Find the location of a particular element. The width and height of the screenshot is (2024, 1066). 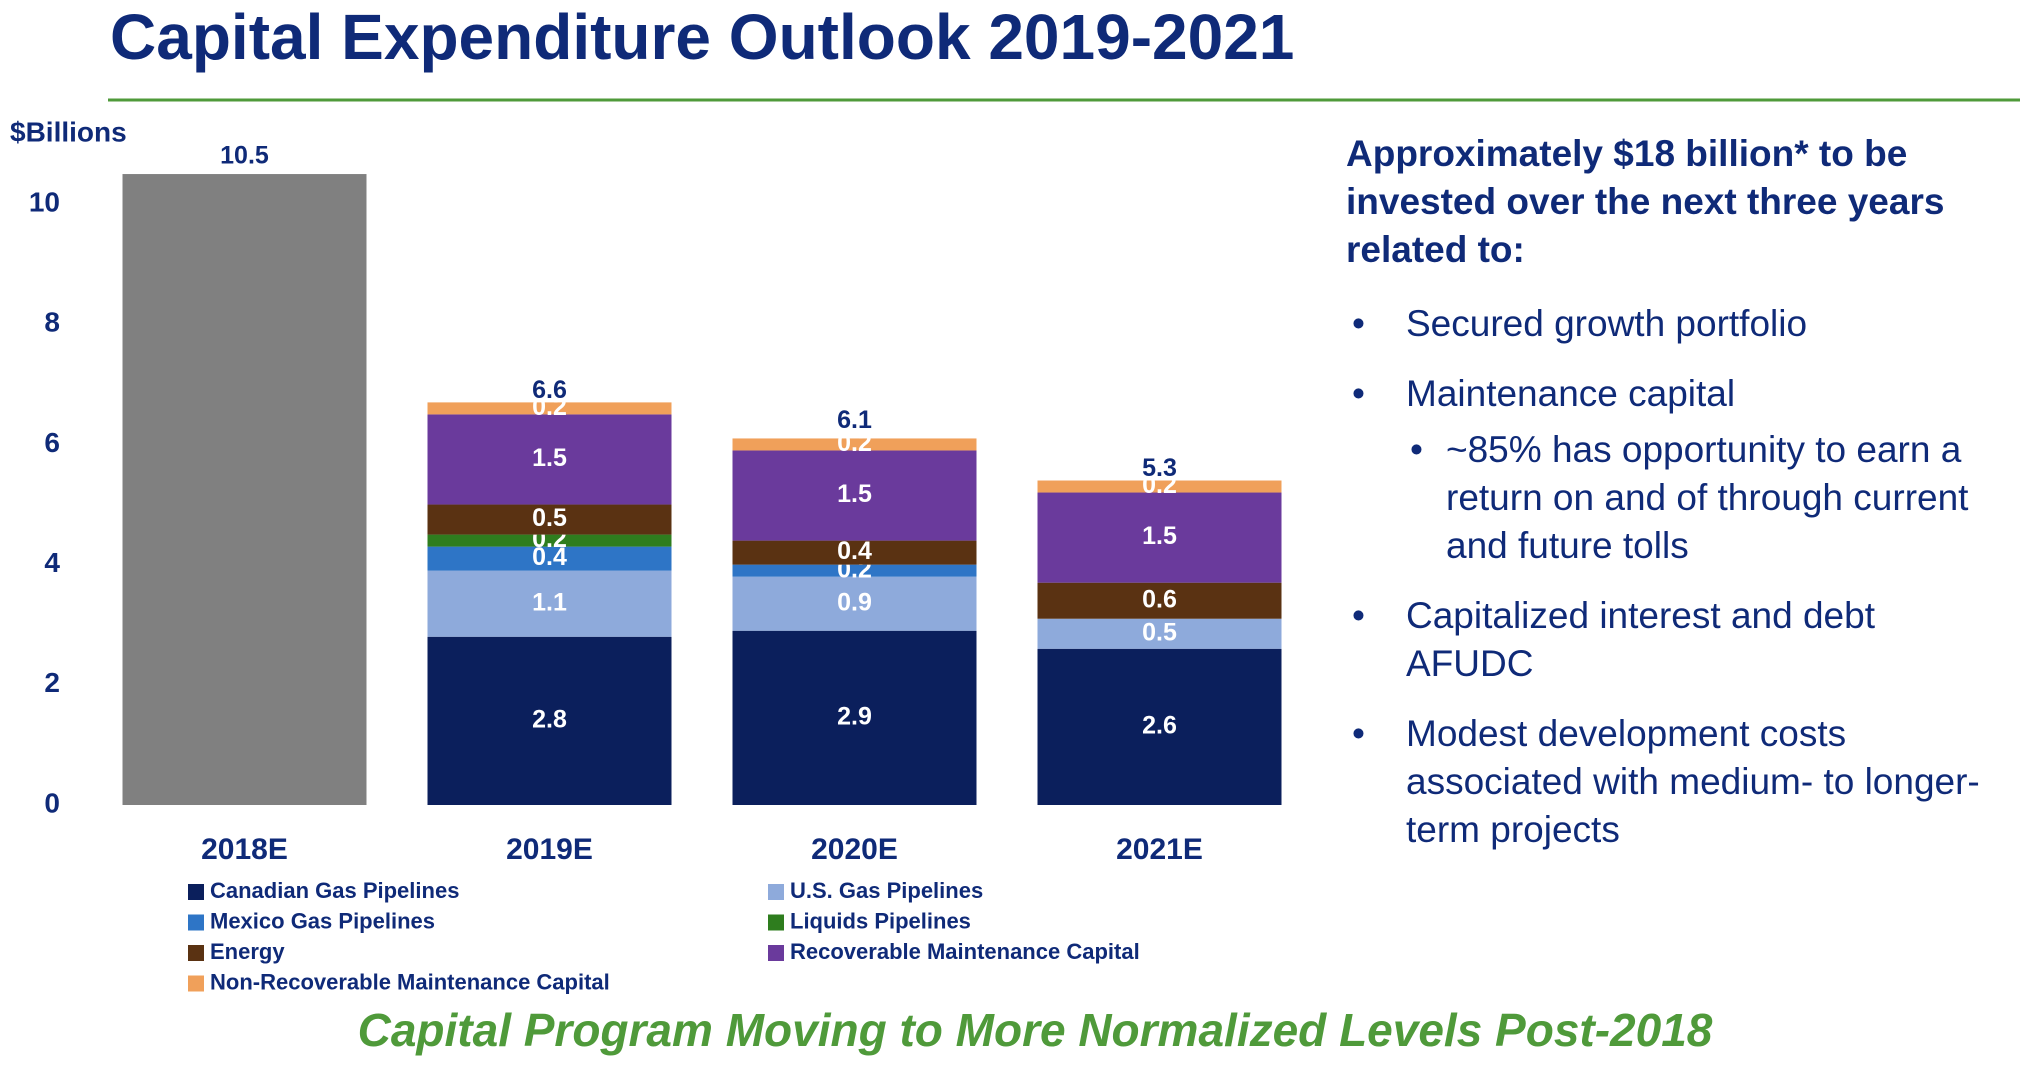

segment-label: 2.9 is located at coordinates (854, 716).